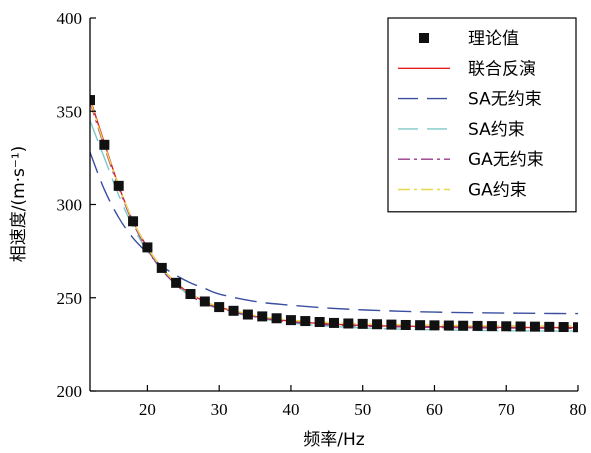 Image resolution: width=591 pixels, height=453 pixels. I want to click on x-tick-label: 40, so click(290, 409).